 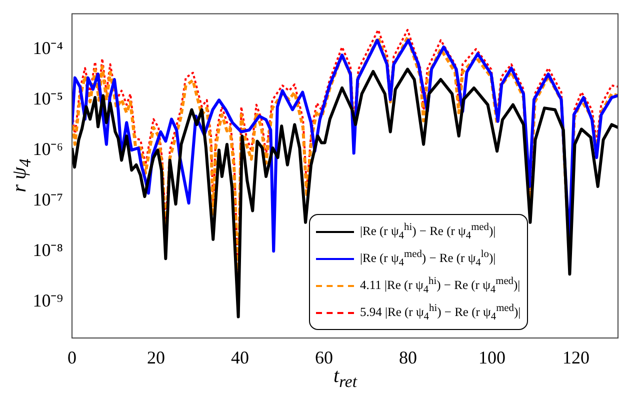 I want to click on x-tick-label: 100, so click(x=492, y=358).